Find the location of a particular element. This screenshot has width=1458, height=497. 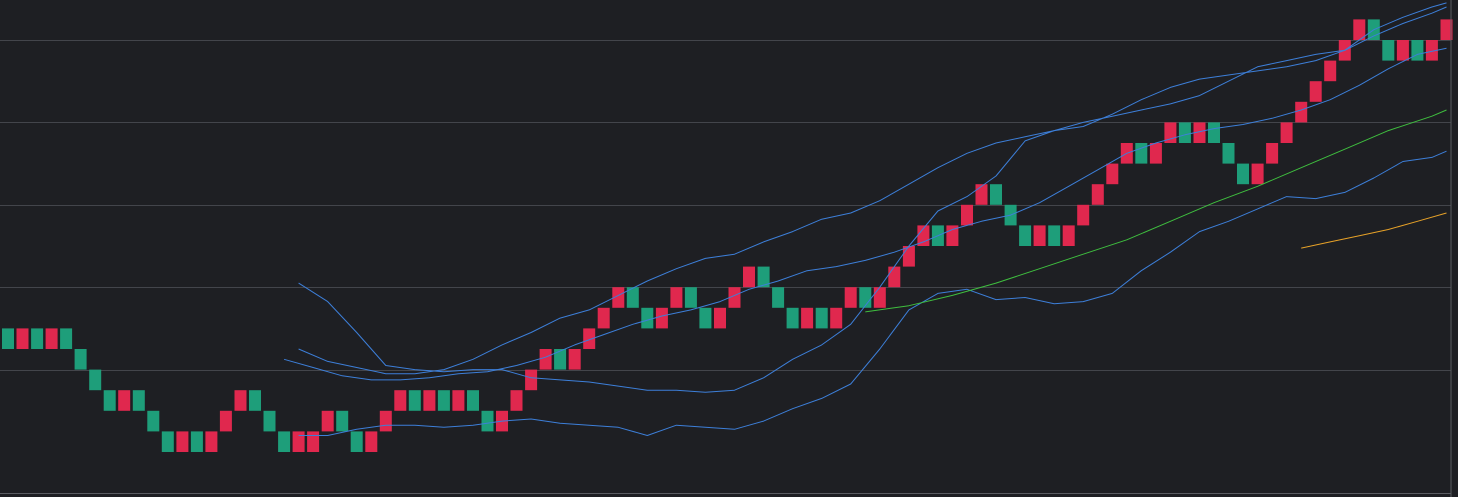

brick-14-bearish is located at coordinates (211, 441).